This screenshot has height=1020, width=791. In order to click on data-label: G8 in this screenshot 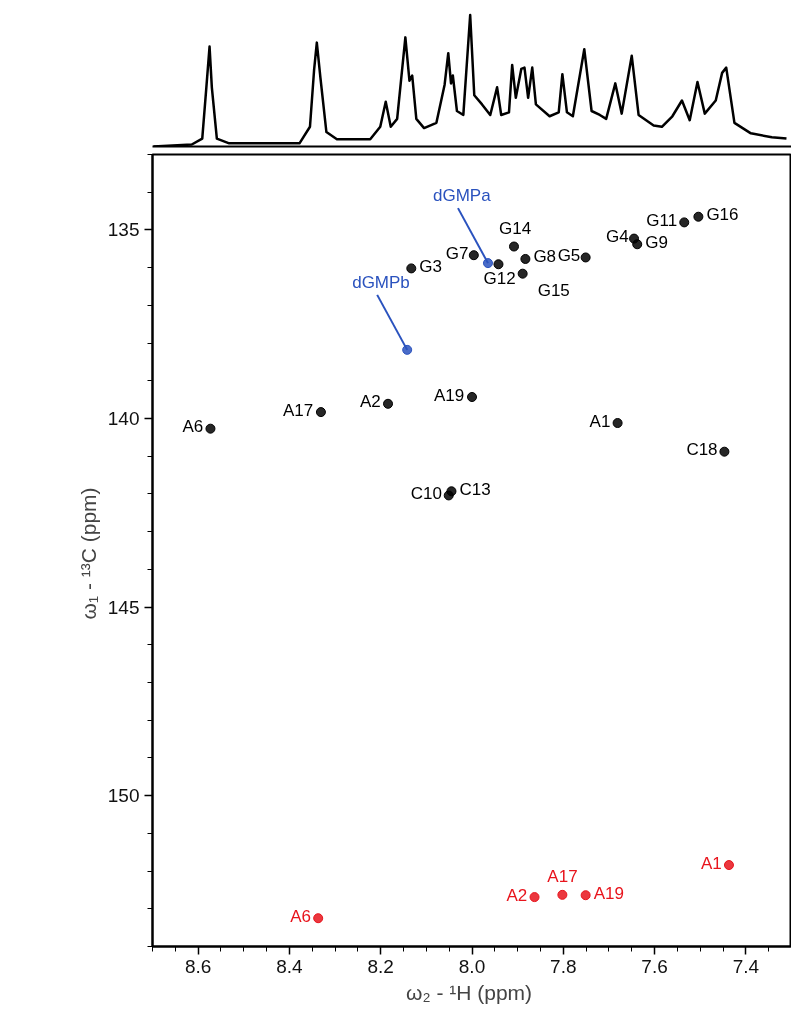, I will do `click(545, 257)`.